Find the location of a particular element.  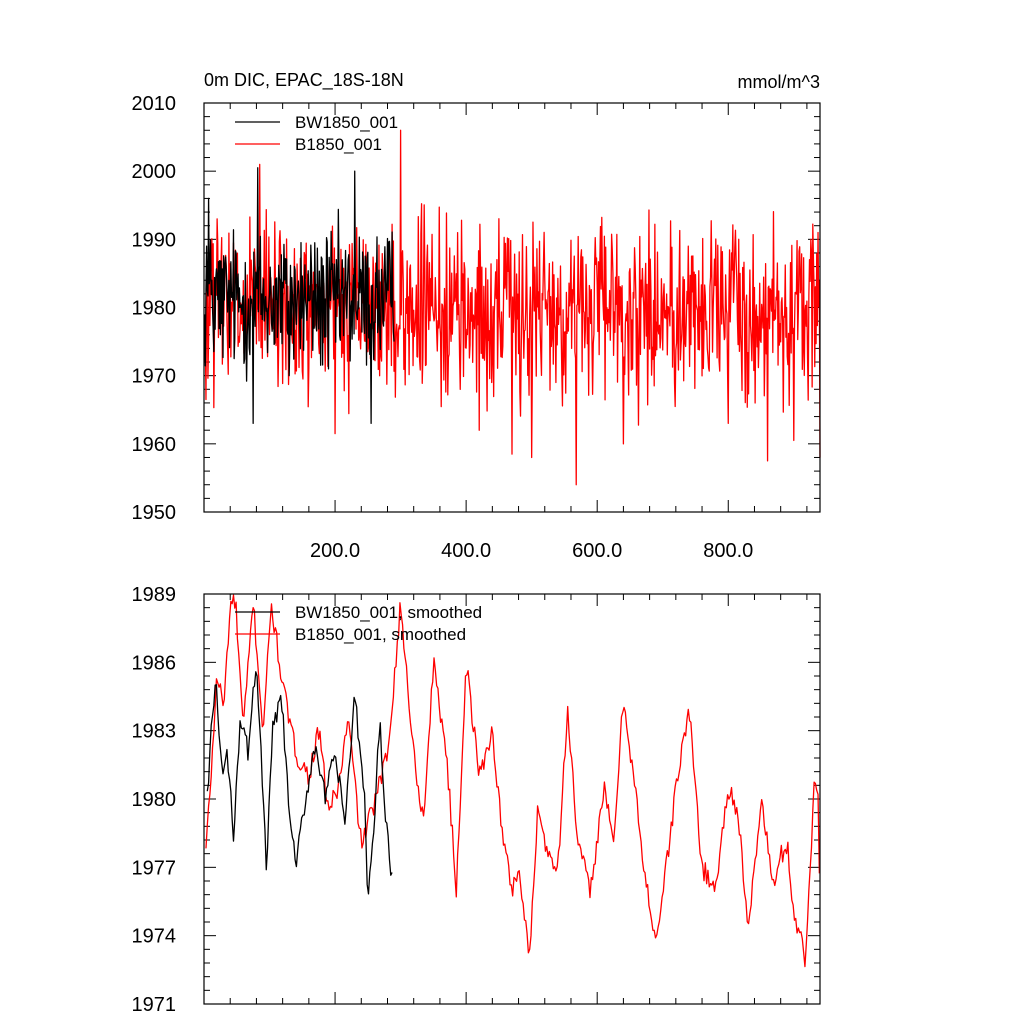

x-tick-label: 600.0 is located at coordinates (597, 551).